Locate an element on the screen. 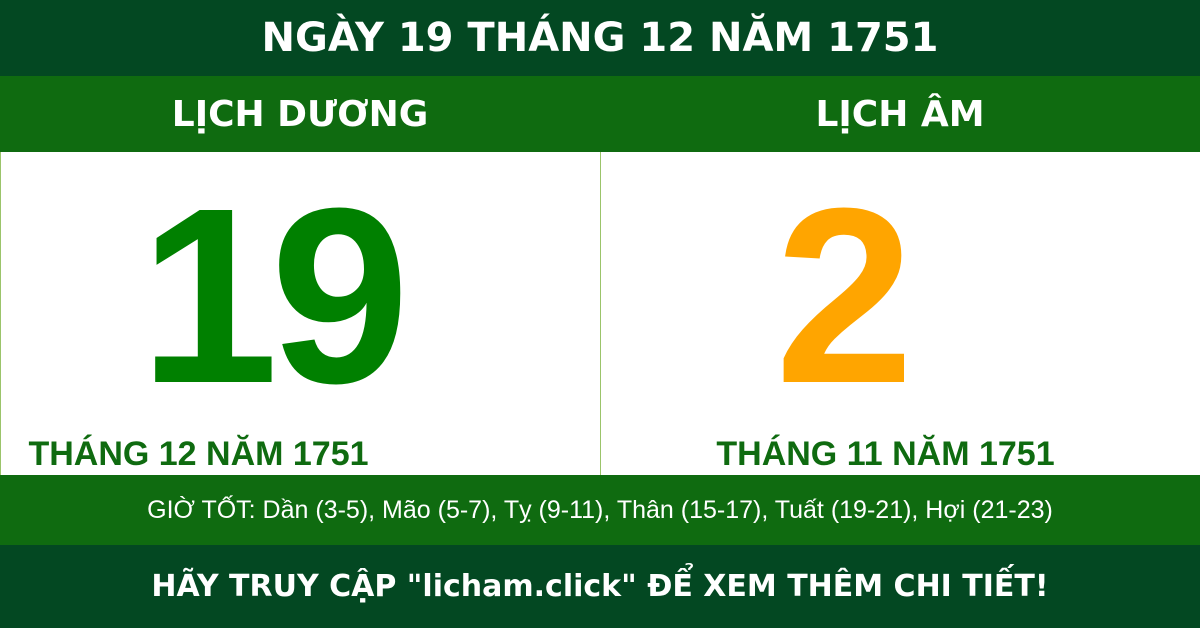  lunar-heading: LỊCH ÂM is located at coordinates (900, 114).